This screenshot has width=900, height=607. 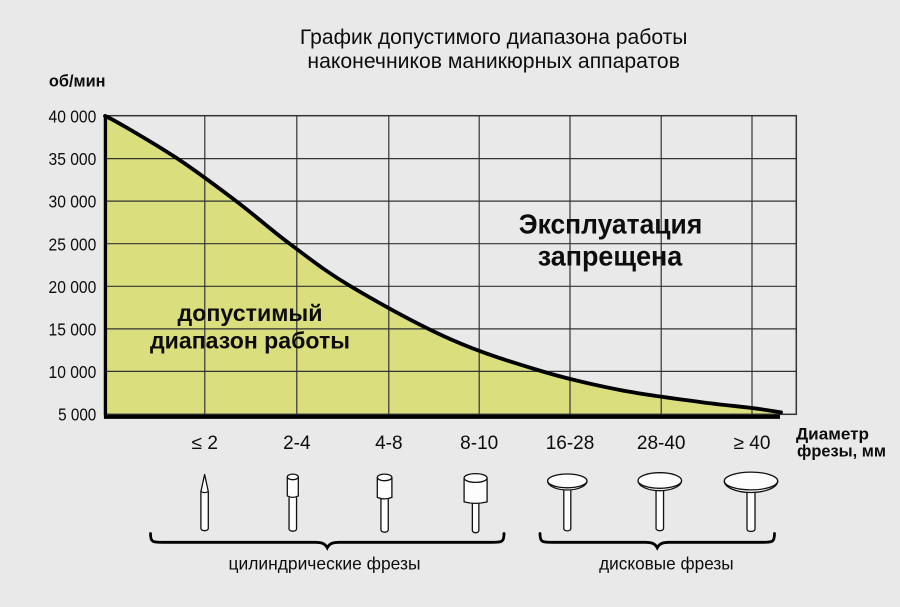 I want to click on svg-text:График допустимого диапазона р: График допустимого диапазона работы, so click(x=494, y=37).